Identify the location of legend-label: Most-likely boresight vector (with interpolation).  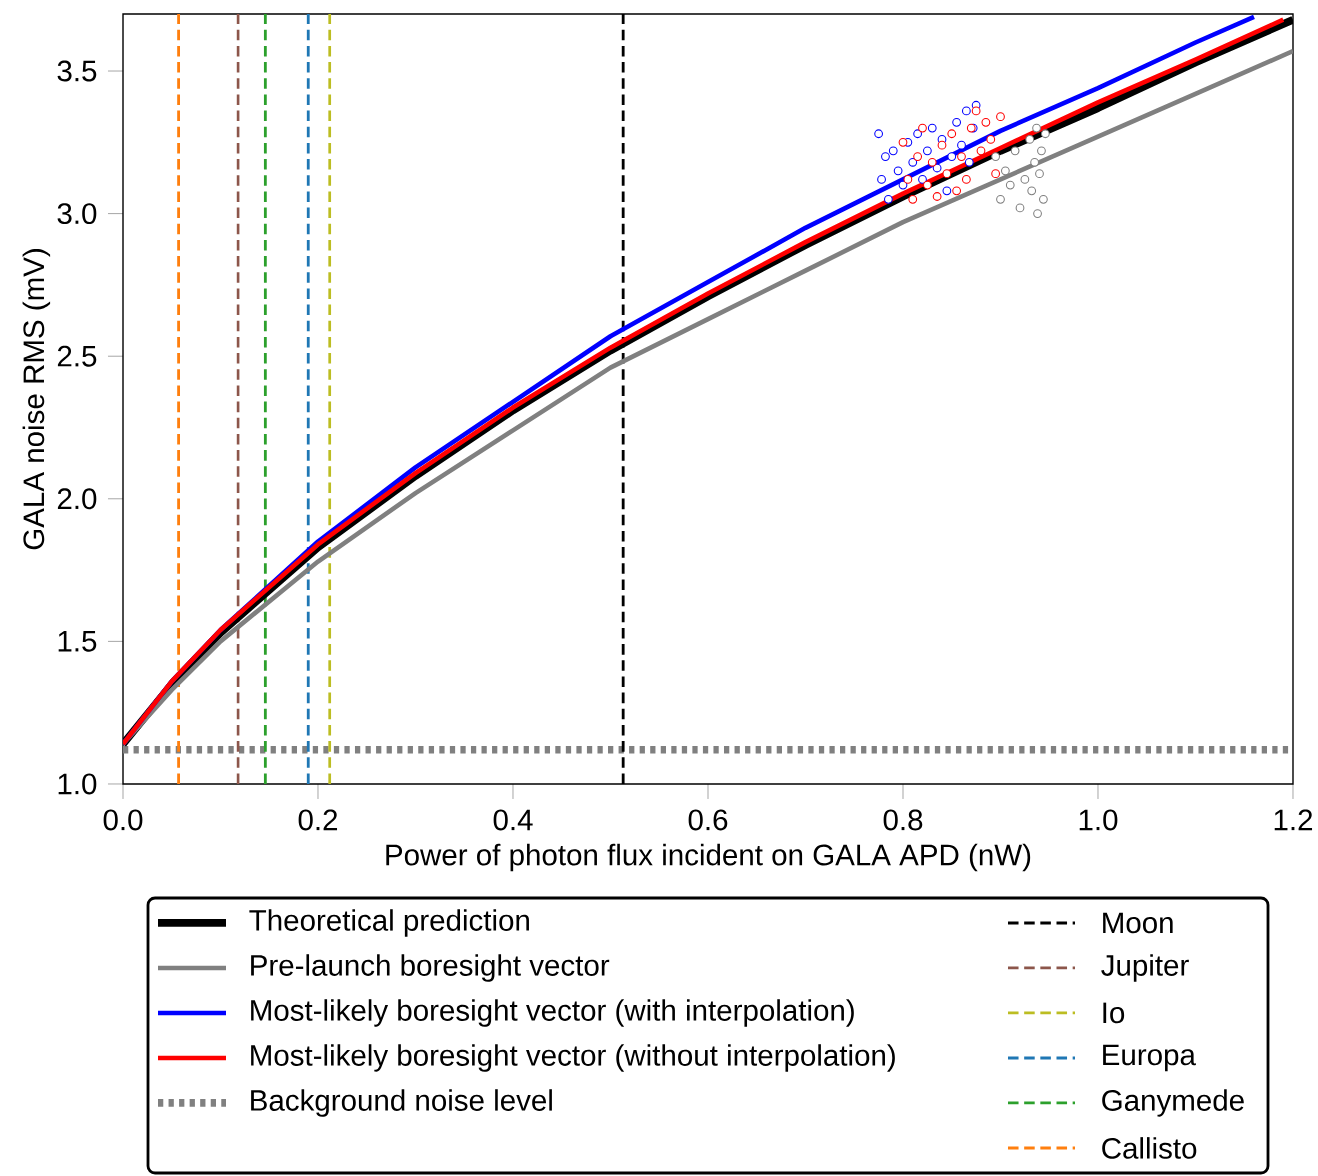
(552, 1013).